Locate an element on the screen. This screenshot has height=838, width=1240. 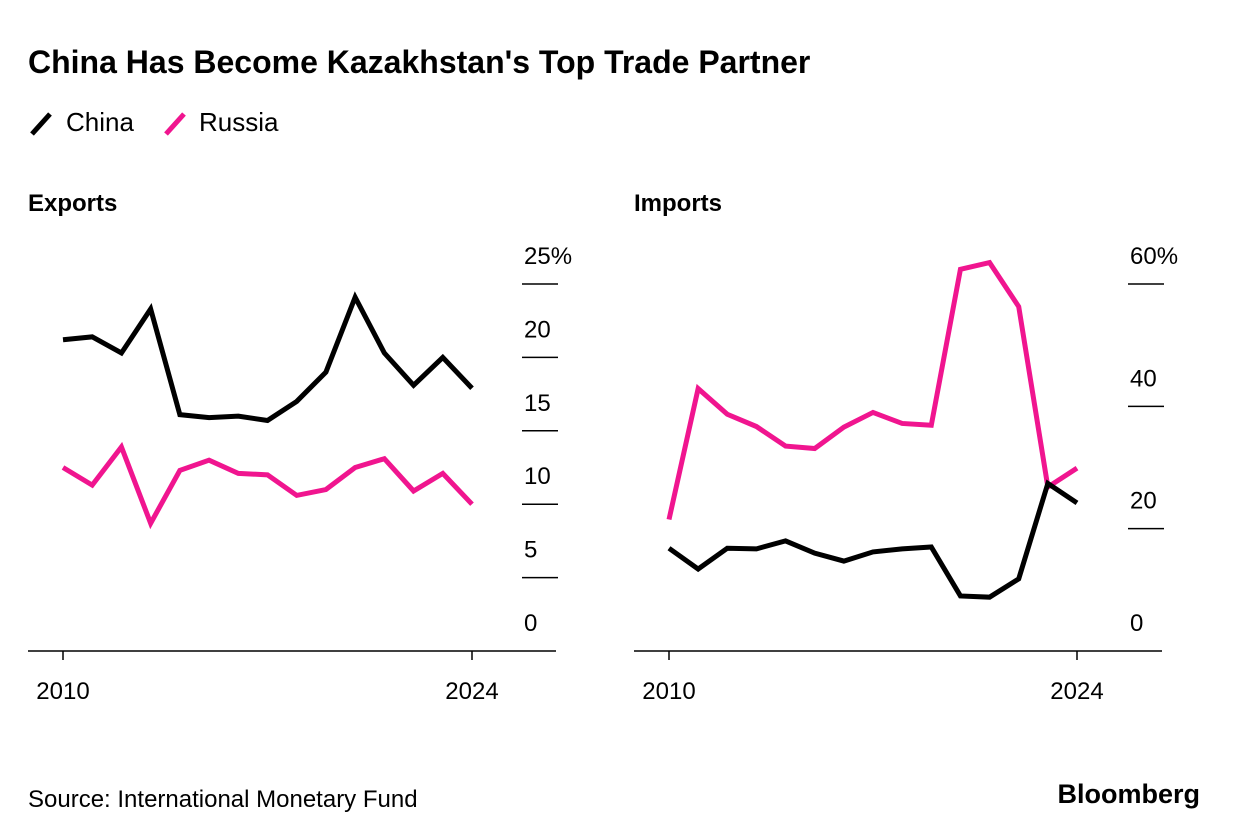
y-tick-label: 15 is located at coordinates (537, 403).